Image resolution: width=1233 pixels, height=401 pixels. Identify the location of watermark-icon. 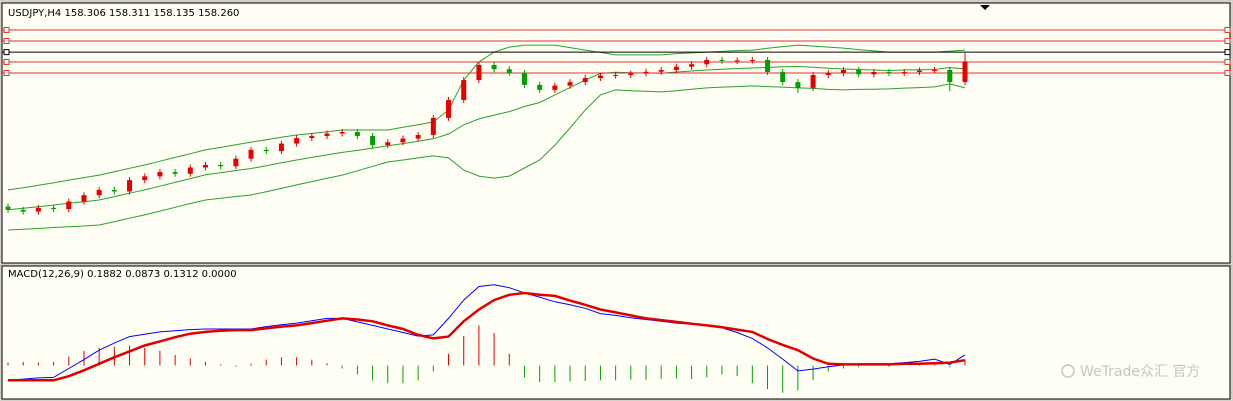
(1068, 371).